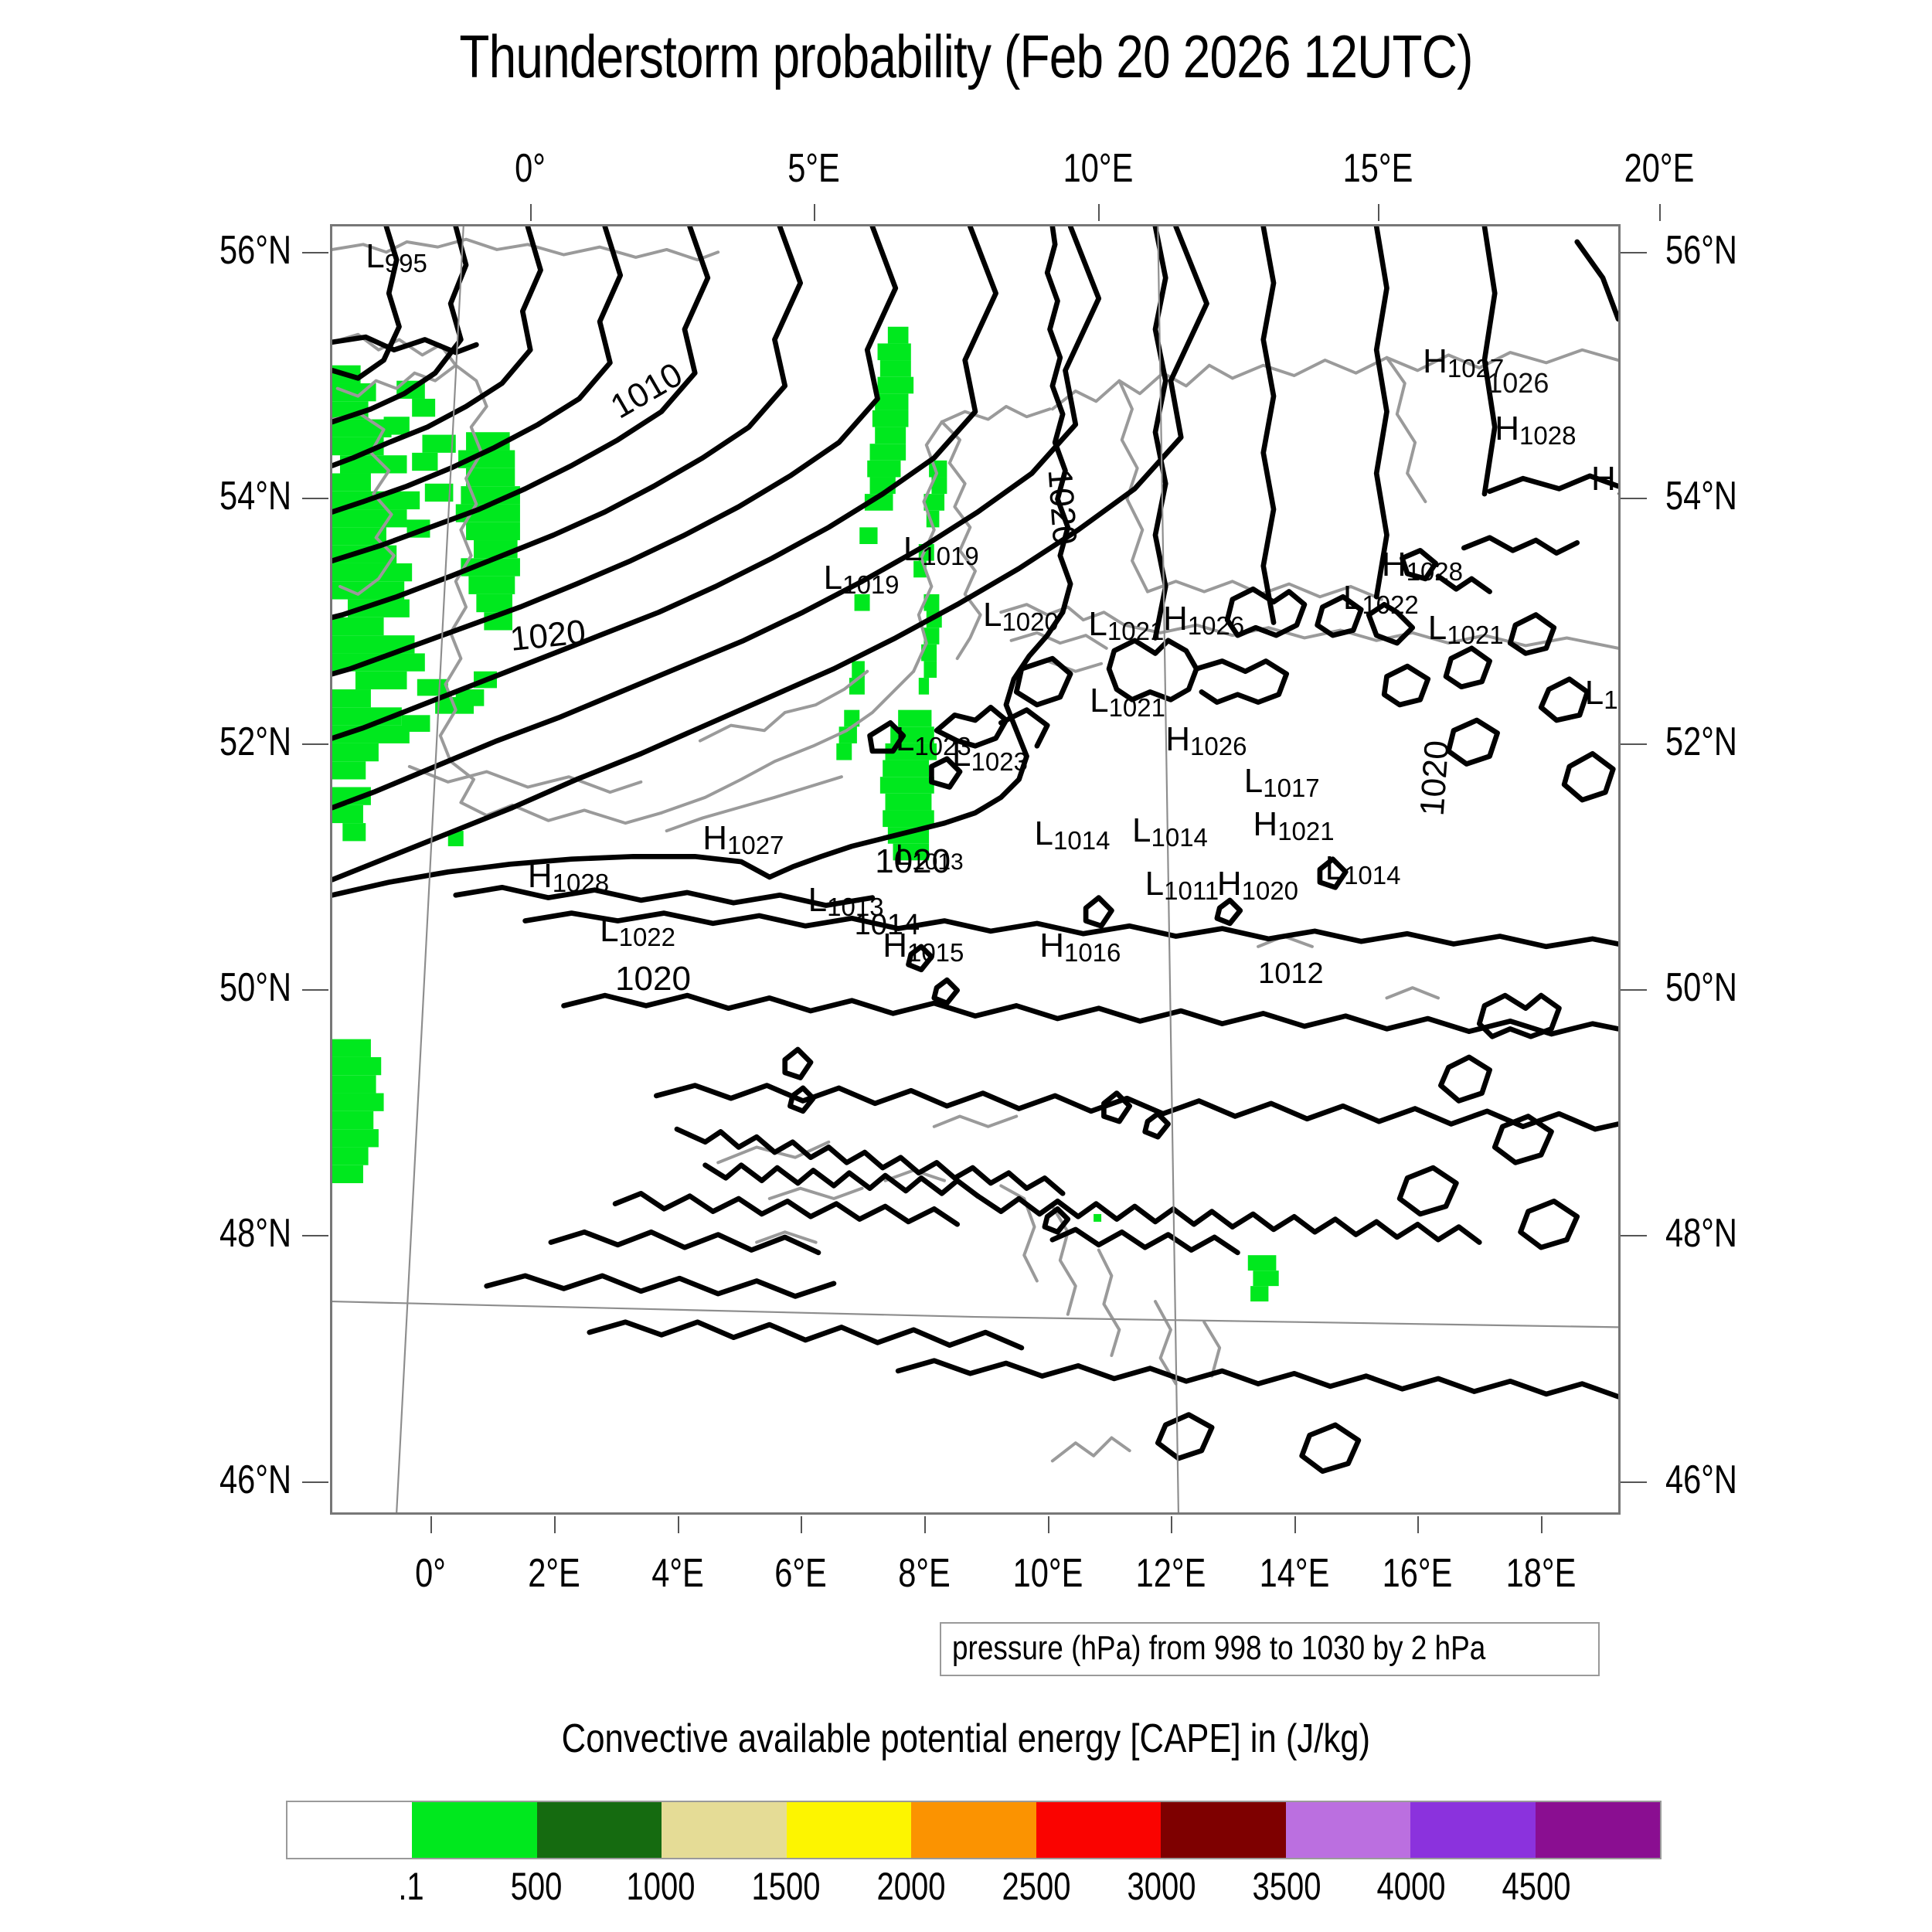 The height and width of the screenshot is (1932, 1932). What do you see at coordinates (1072, 835) in the screenshot?
I see `low-label-1014-a: L1014` at bounding box center [1072, 835].